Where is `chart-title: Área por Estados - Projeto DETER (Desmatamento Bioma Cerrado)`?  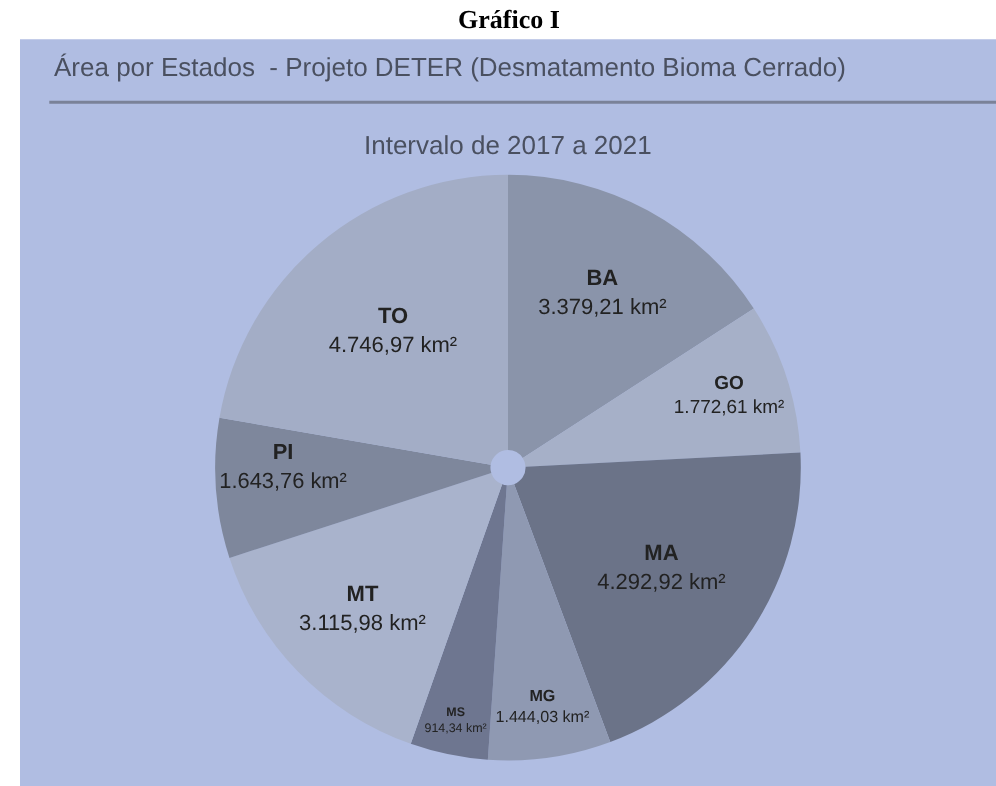 chart-title: Área por Estados - Projeto DETER (Desmatamento Bioma Cerrado) is located at coordinates (450, 67).